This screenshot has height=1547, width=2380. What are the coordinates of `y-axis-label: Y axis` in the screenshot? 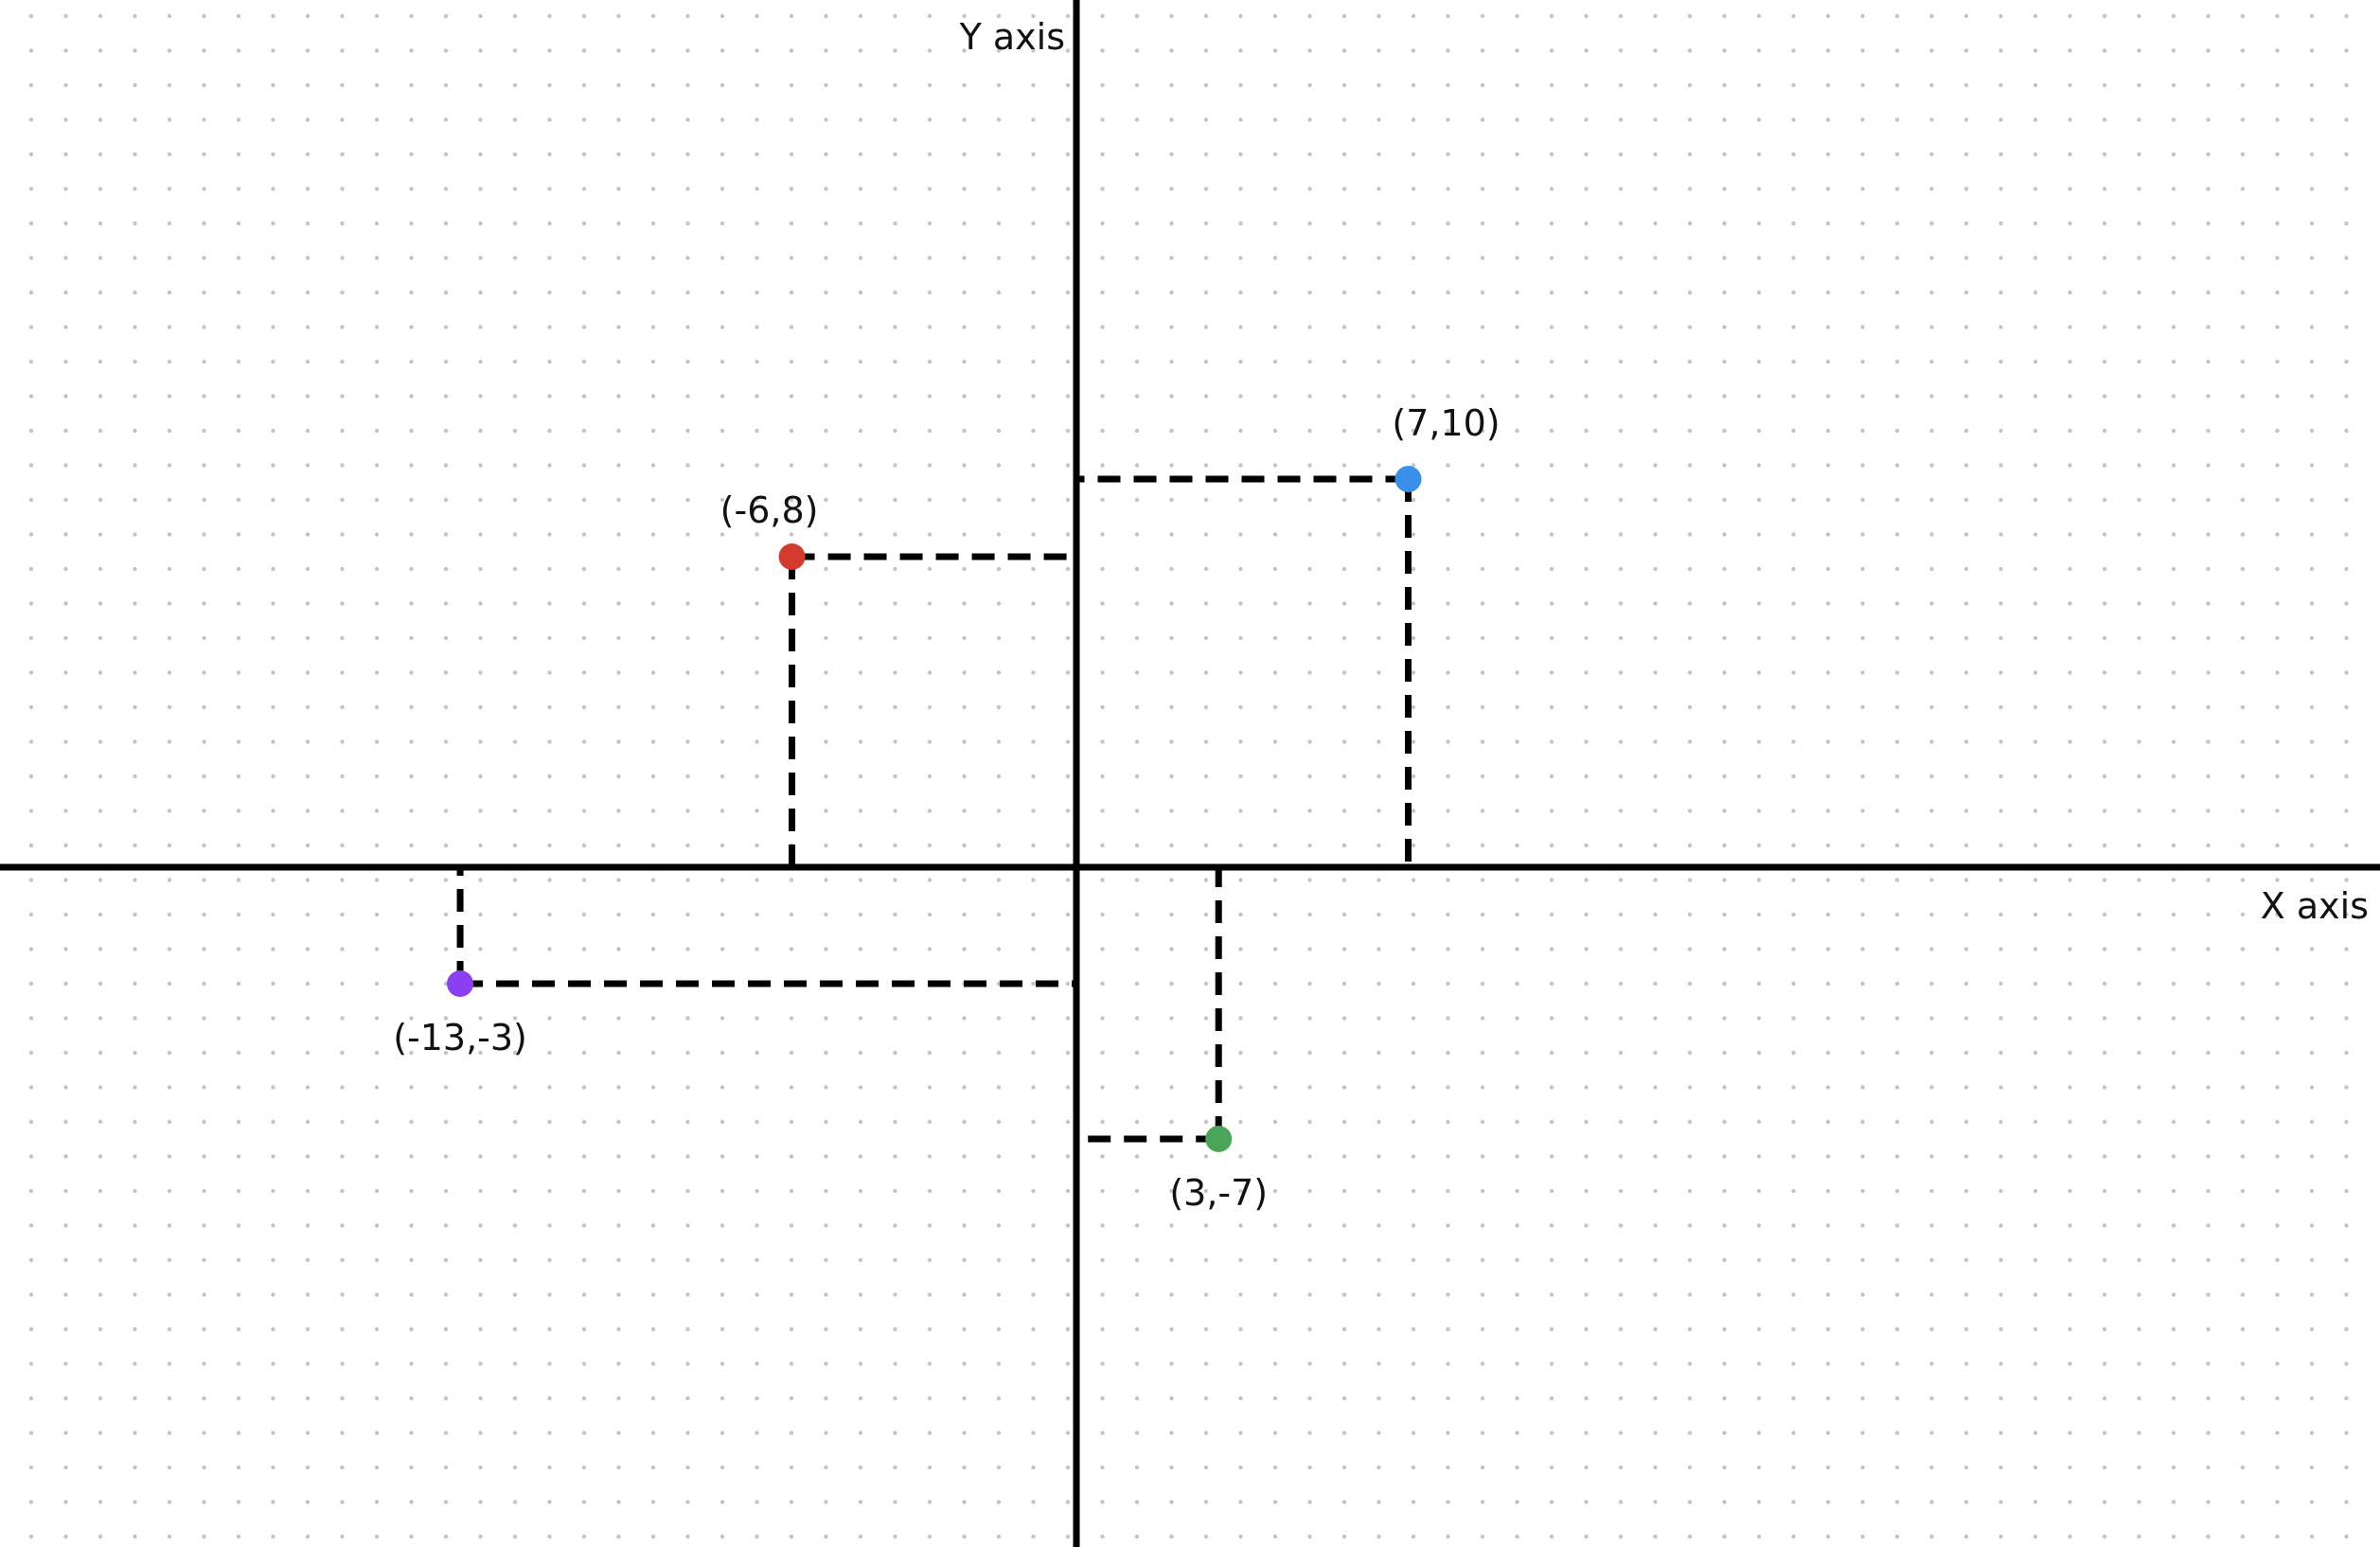 It's located at (1012, 37).